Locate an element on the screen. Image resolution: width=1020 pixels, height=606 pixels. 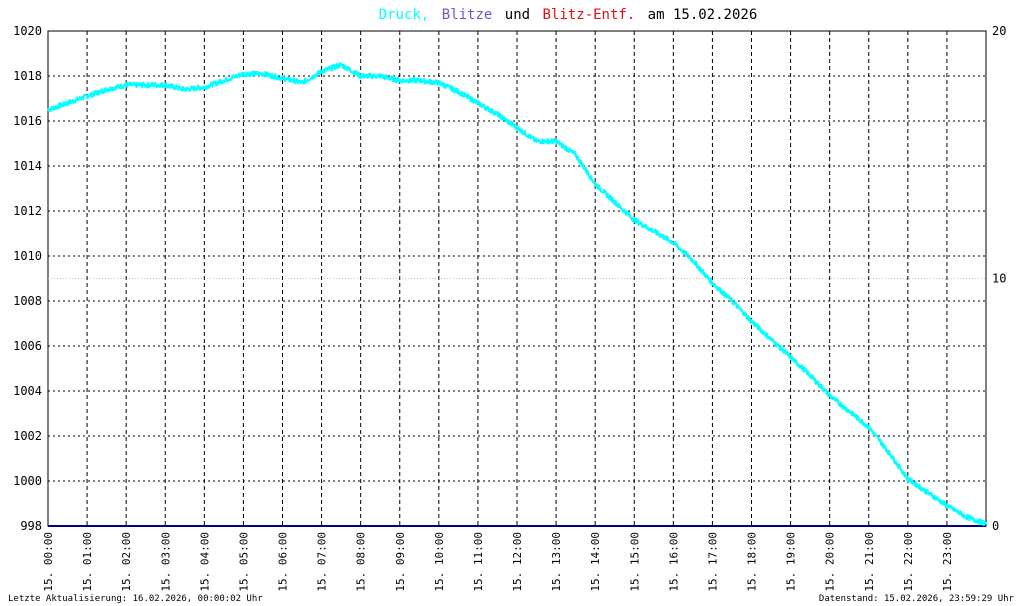
y-tick-label: 1012 is located at coordinates (27, 211).